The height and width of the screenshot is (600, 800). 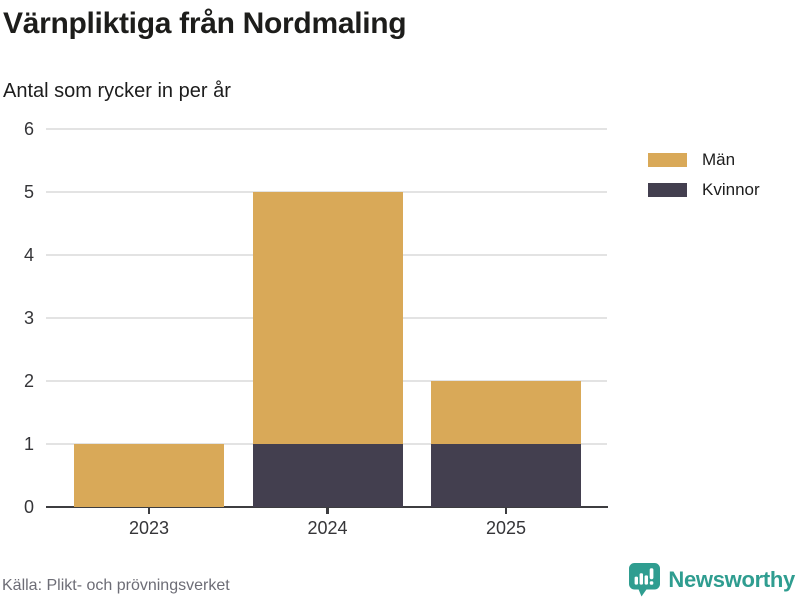 What do you see at coordinates (327, 528) in the screenshot?
I see `x-axis-label: 2024` at bounding box center [327, 528].